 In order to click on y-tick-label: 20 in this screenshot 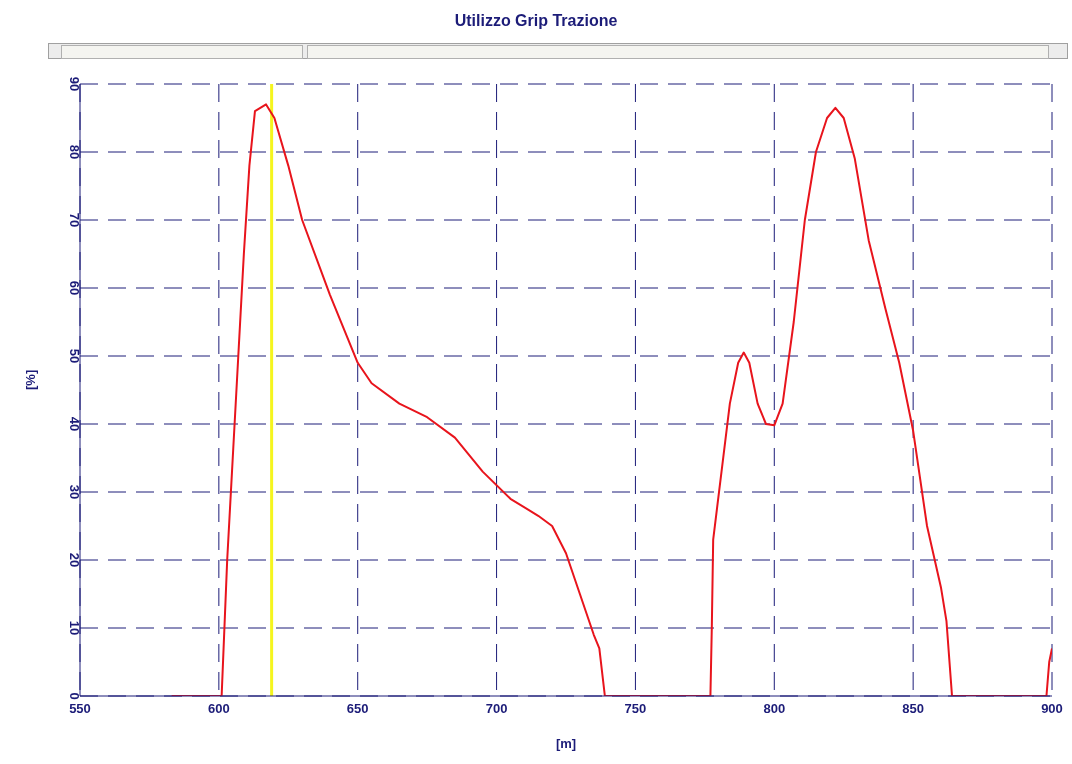, I will do `click(74, 560)`.